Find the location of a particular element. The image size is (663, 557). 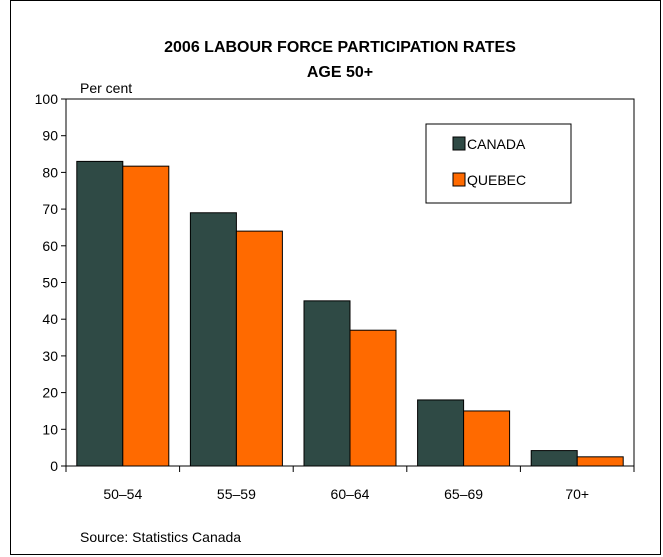

y-tick-label: 90 is located at coordinates (50, 136).